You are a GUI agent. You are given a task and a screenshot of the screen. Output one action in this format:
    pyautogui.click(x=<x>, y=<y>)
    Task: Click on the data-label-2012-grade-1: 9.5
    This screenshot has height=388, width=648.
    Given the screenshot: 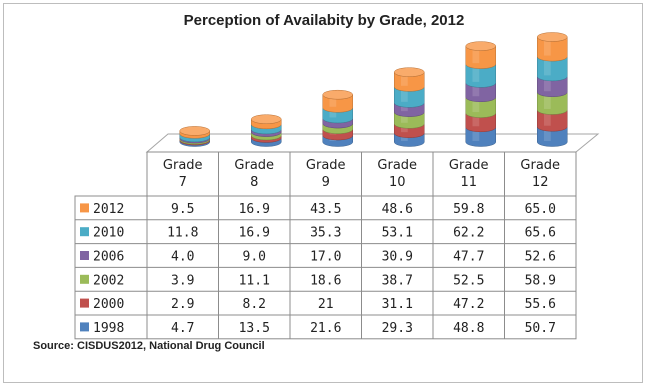 What is the action you would take?
    pyautogui.click(x=182, y=209)
    